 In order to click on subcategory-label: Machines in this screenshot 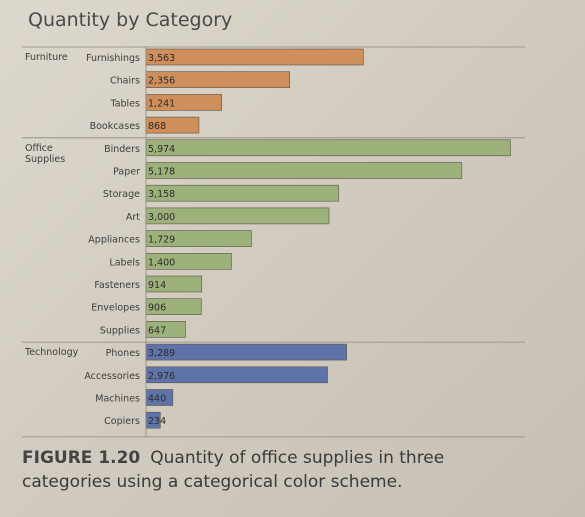, I will do `click(117, 399)`.